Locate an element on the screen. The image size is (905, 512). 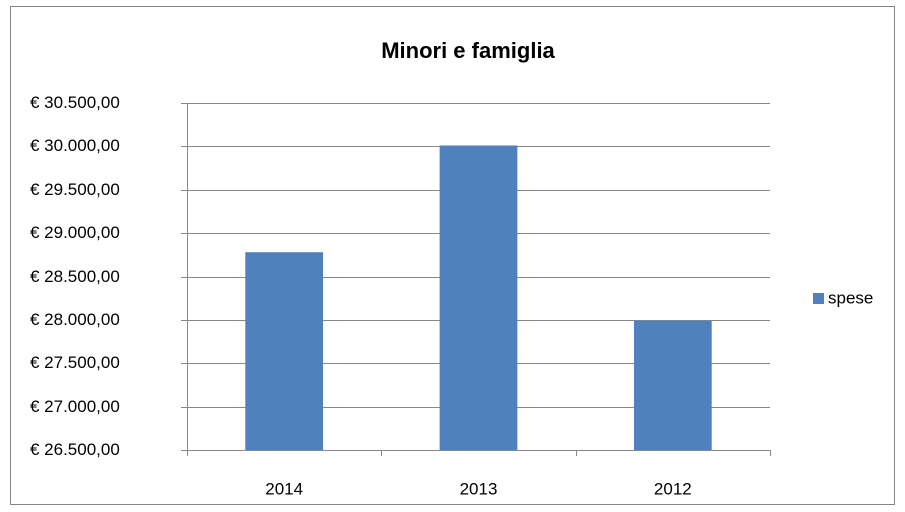
x-tick-label: 2013 is located at coordinates (479, 488).